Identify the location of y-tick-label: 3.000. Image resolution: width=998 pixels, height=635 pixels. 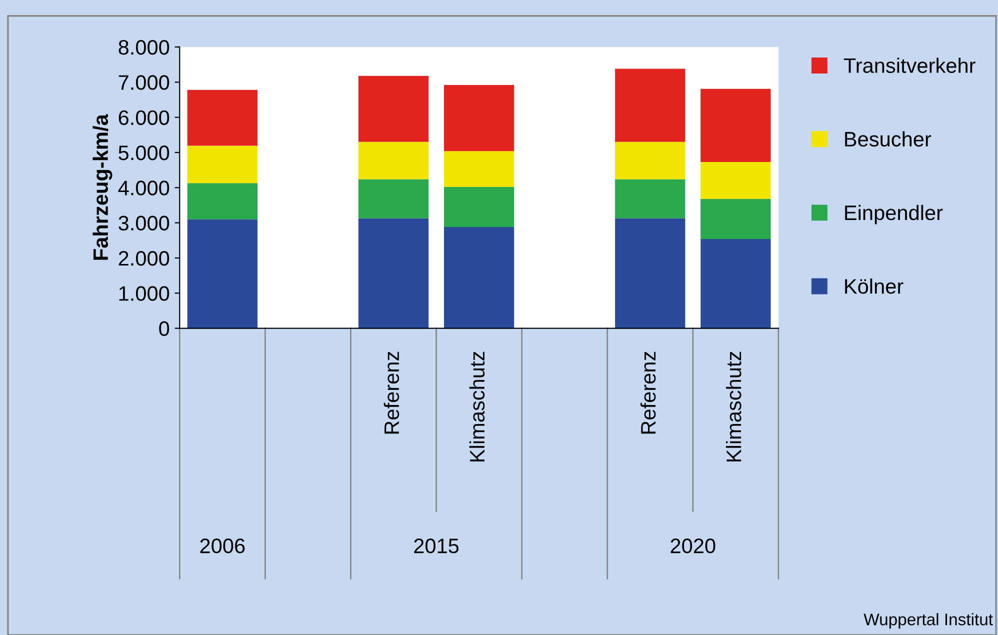
(144, 223).